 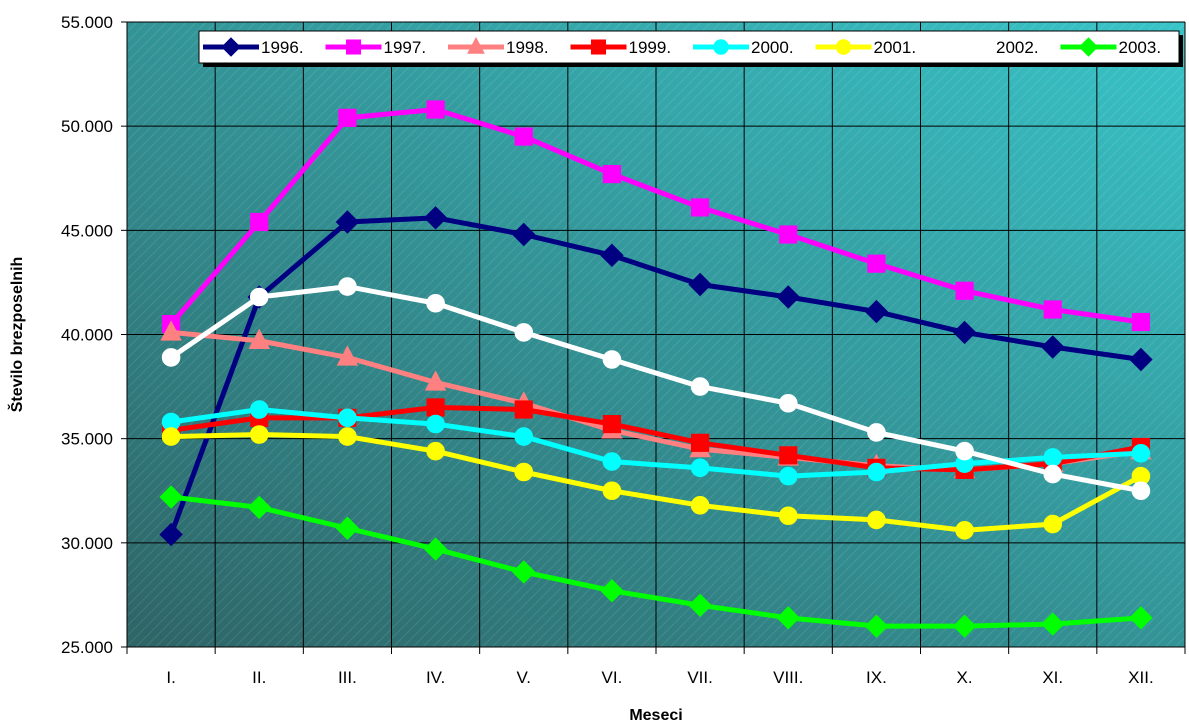 What do you see at coordinates (87, 126) in the screenshot?
I see `y-tick-label: 50.000` at bounding box center [87, 126].